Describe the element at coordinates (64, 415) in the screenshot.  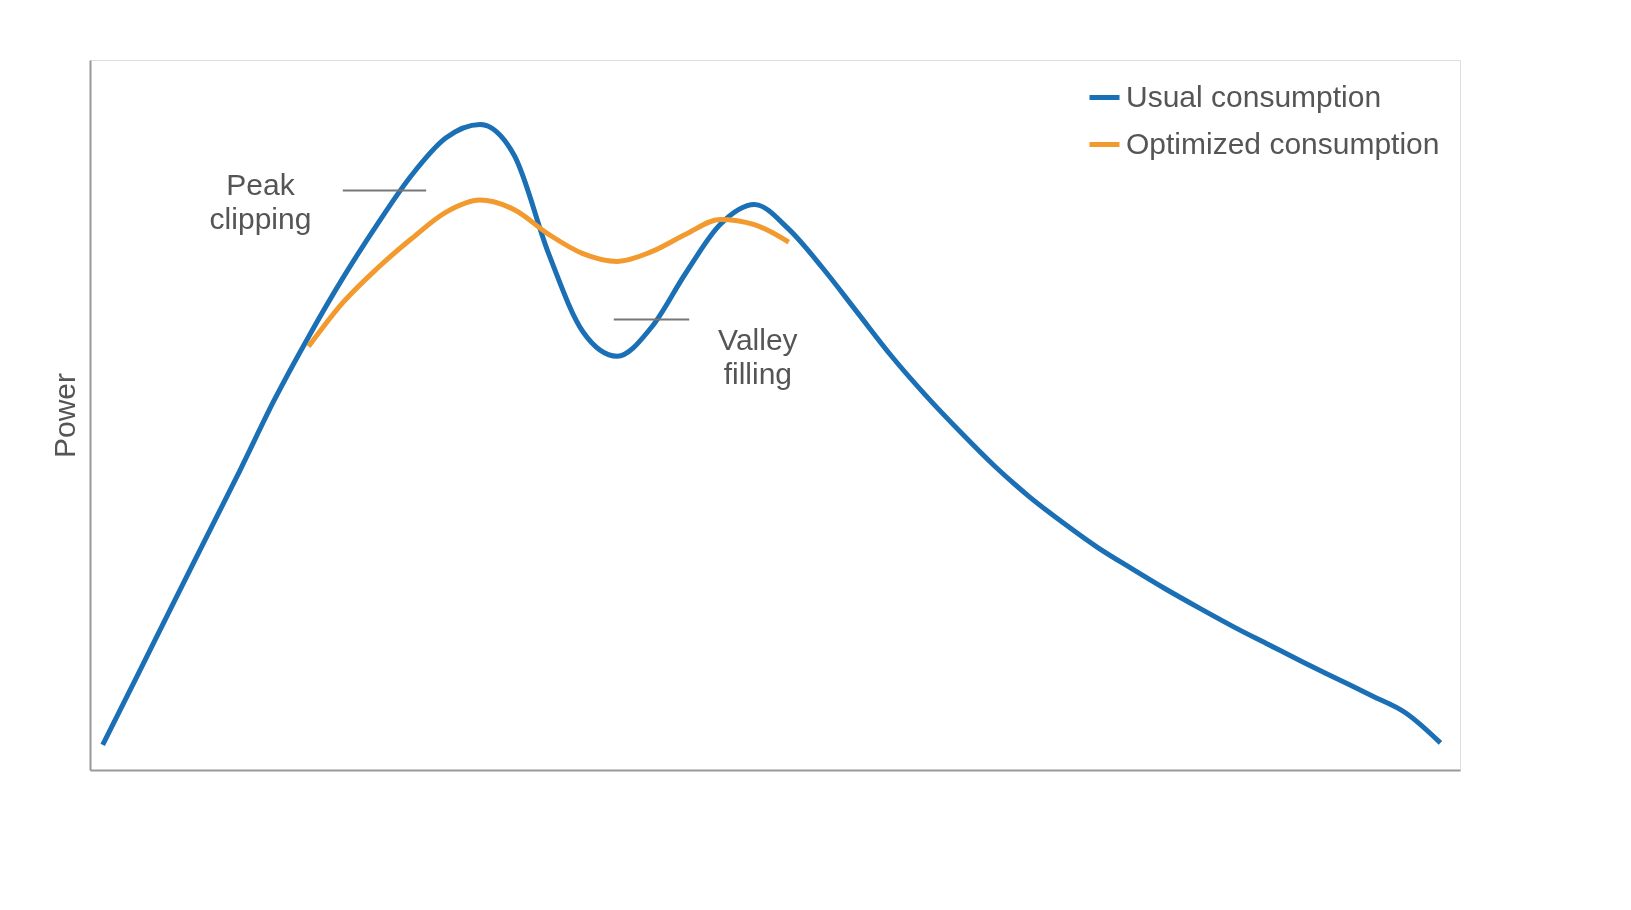
I see `y-axis-title: Power` at that location.